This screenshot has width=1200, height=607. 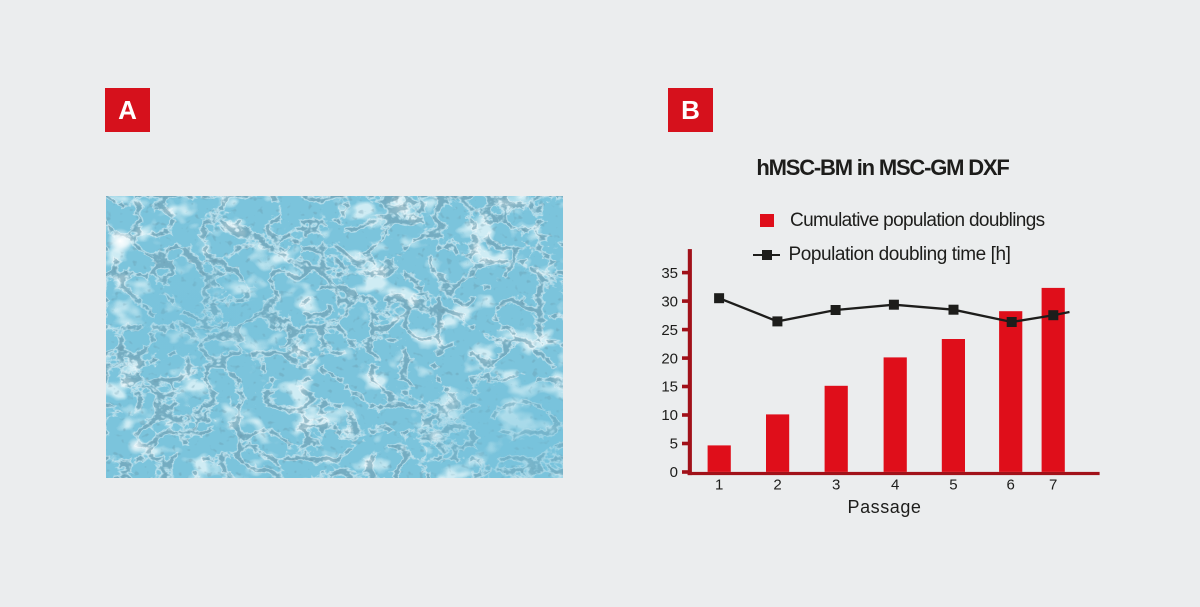 I want to click on svg-text: 30, so click(x=669, y=301).